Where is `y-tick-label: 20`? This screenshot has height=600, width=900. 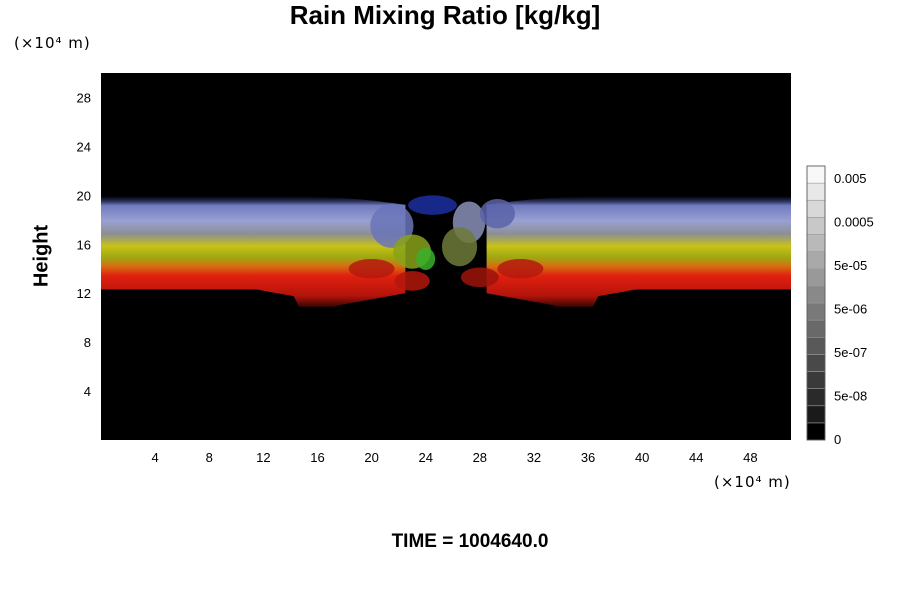
y-tick-label: 20 is located at coordinates (84, 195).